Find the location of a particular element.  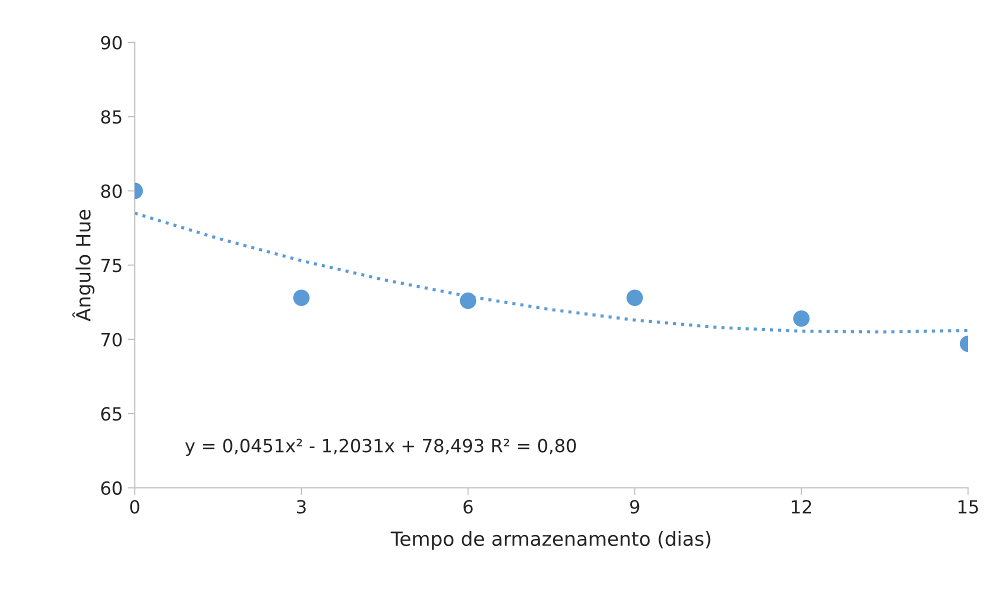

x-tick-label: 6 is located at coordinates (468, 507).